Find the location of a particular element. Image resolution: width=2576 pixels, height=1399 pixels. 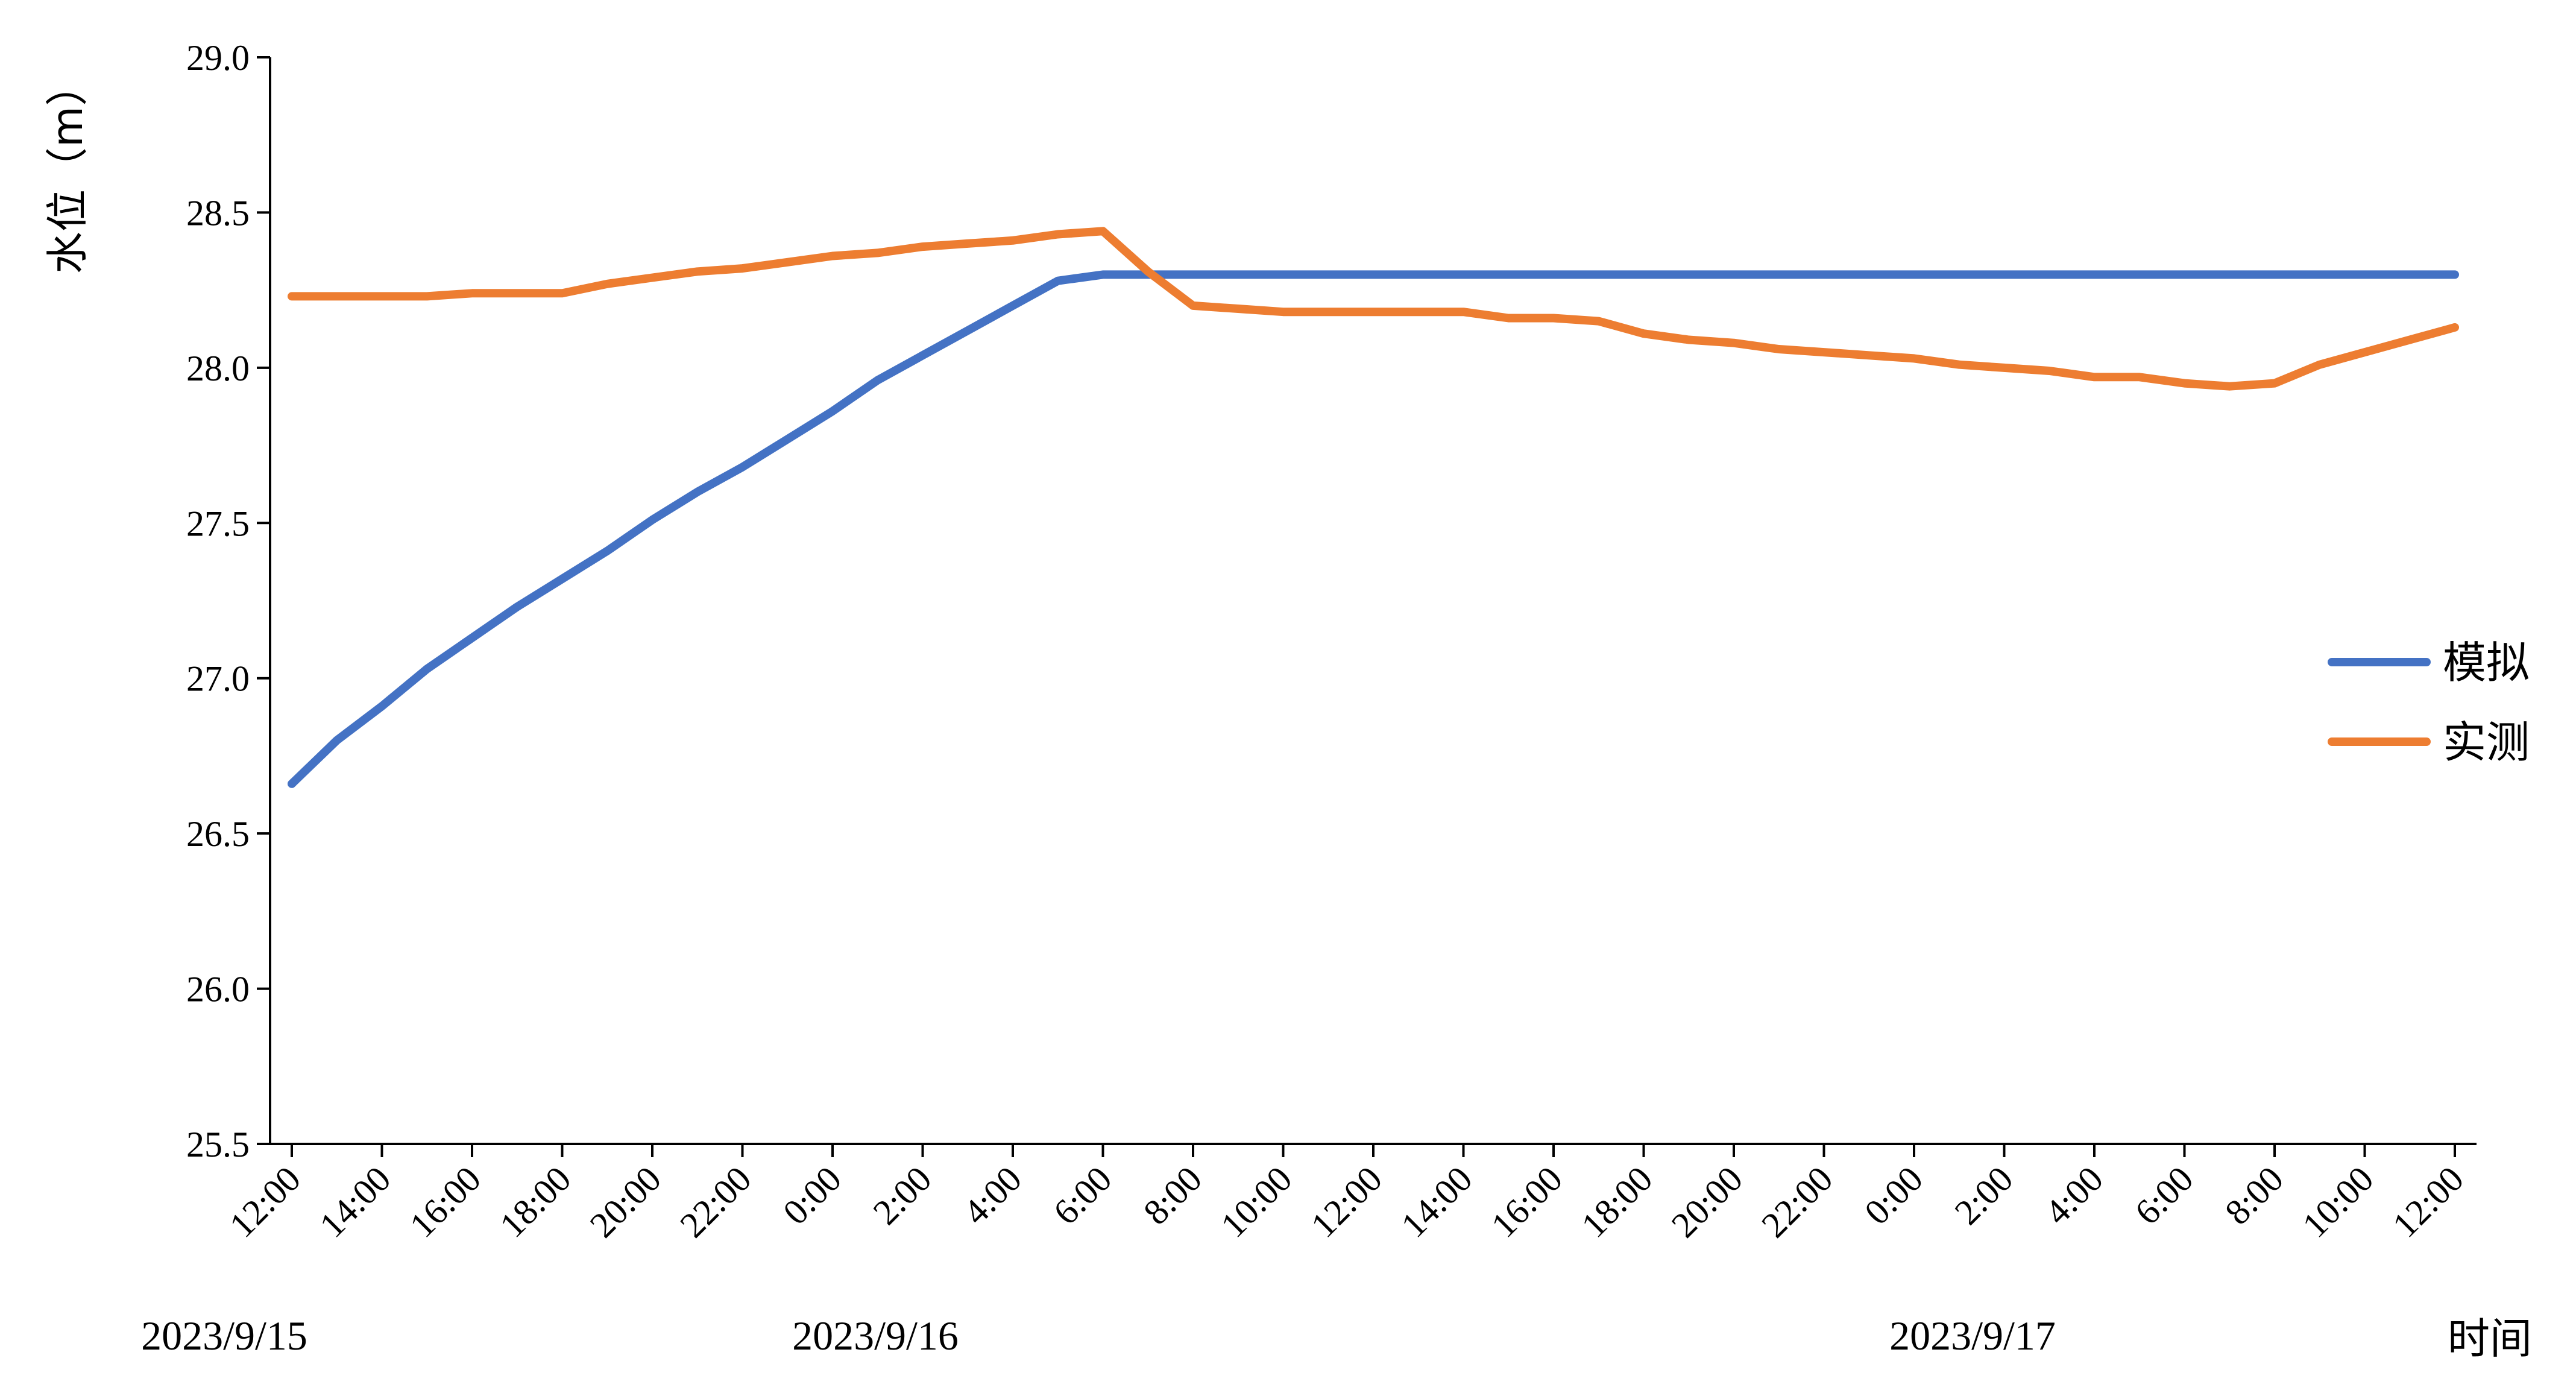

y-tick-label: 27.5 is located at coordinates (218, 523).